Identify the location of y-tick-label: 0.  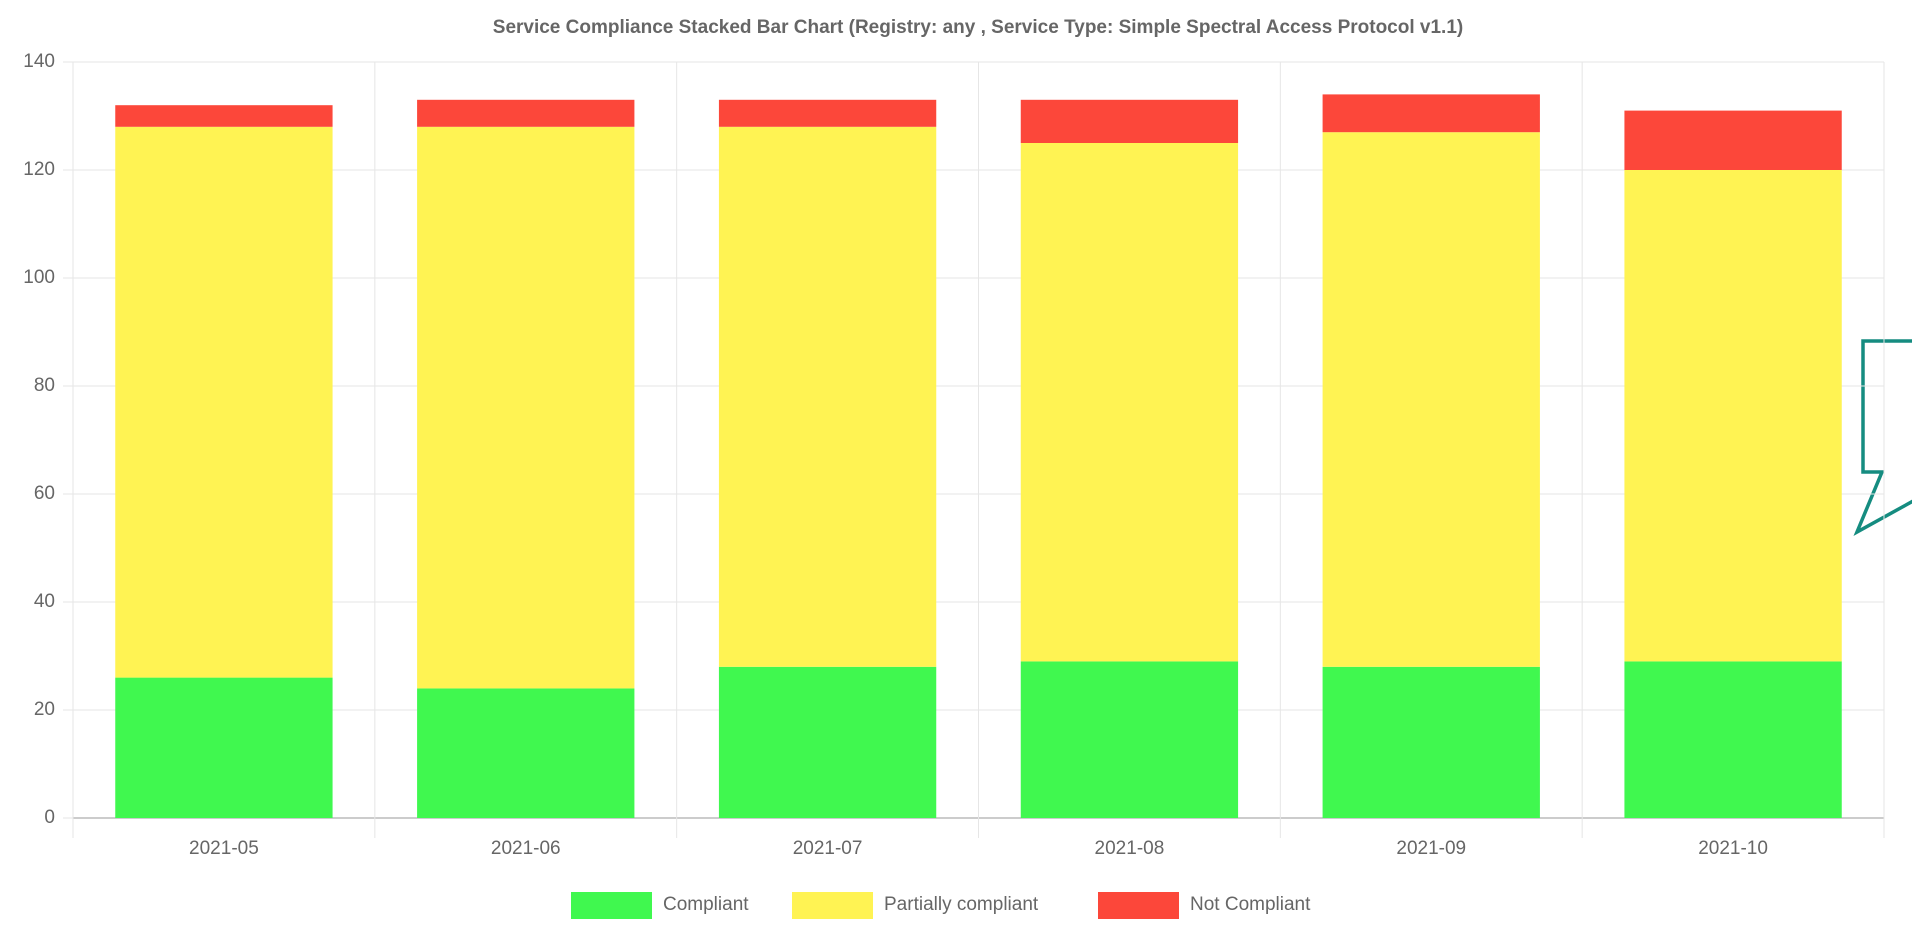
(49, 817).